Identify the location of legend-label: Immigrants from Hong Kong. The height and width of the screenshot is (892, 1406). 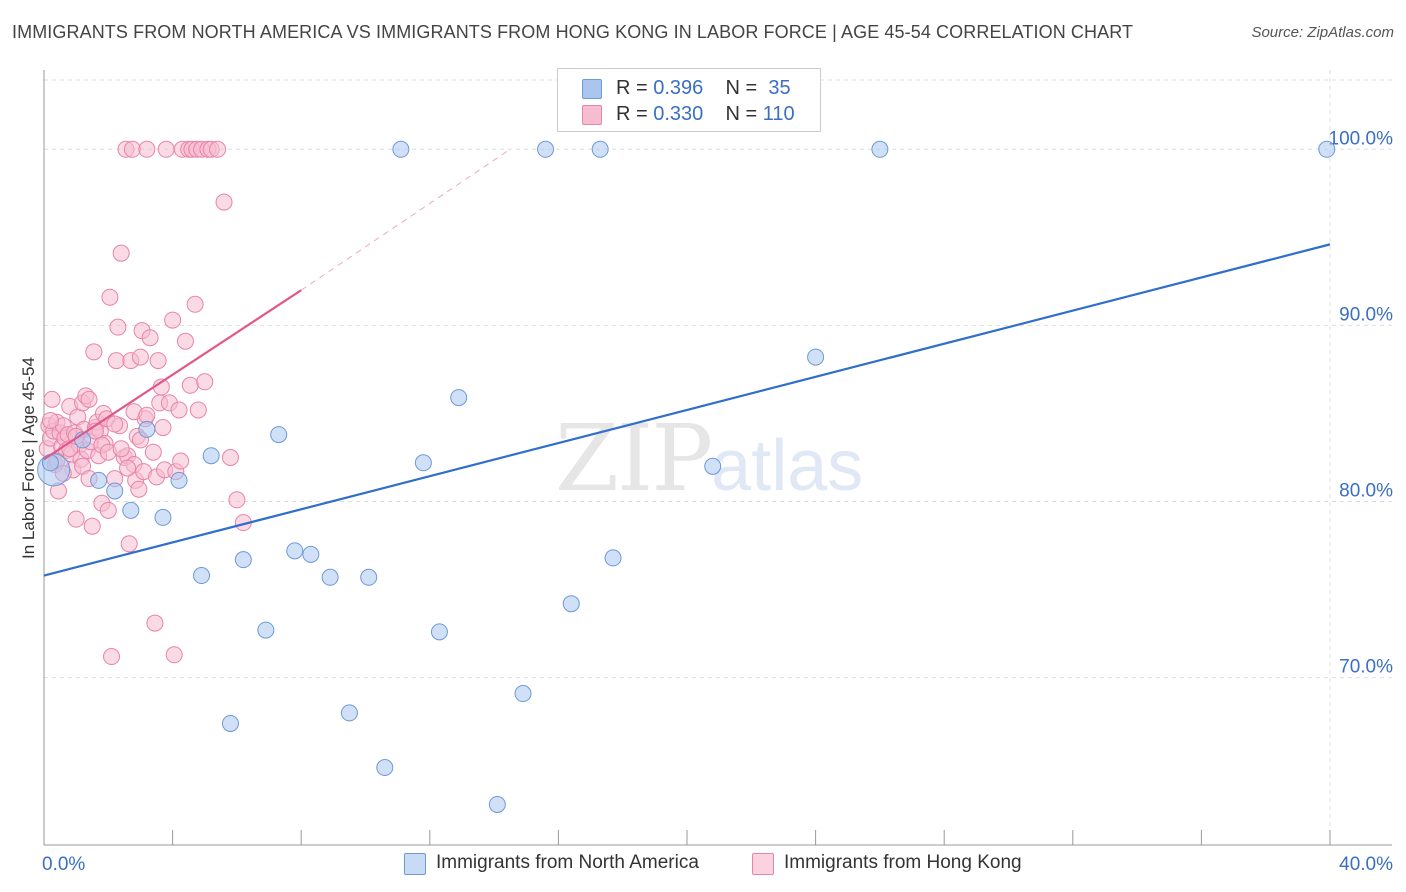
(903, 862).